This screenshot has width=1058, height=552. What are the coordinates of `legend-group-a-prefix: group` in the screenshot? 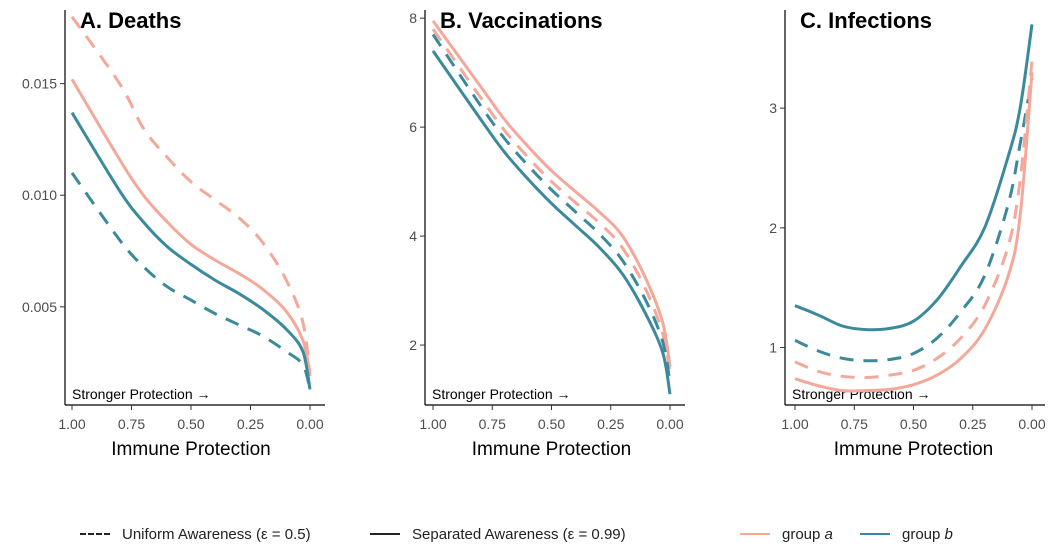 It's located at (803, 534).